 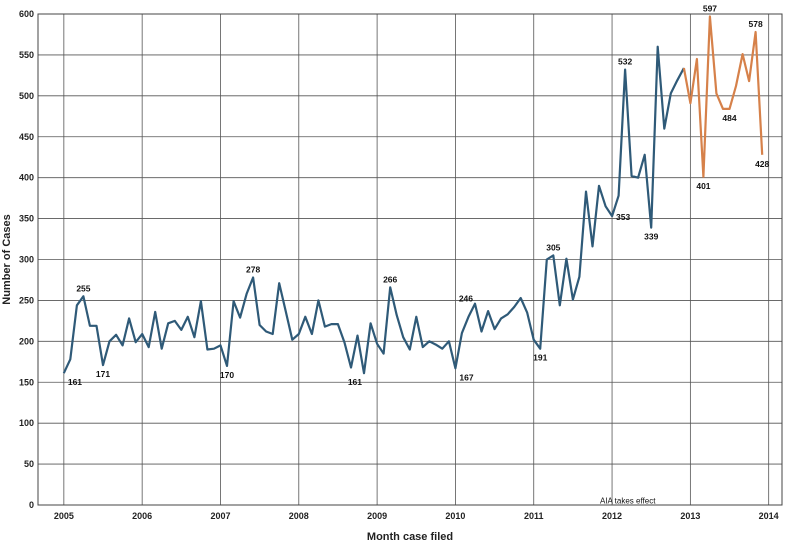 What do you see at coordinates (26, 382) in the screenshot?
I see `y-tick-label: 150` at bounding box center [26, 382].